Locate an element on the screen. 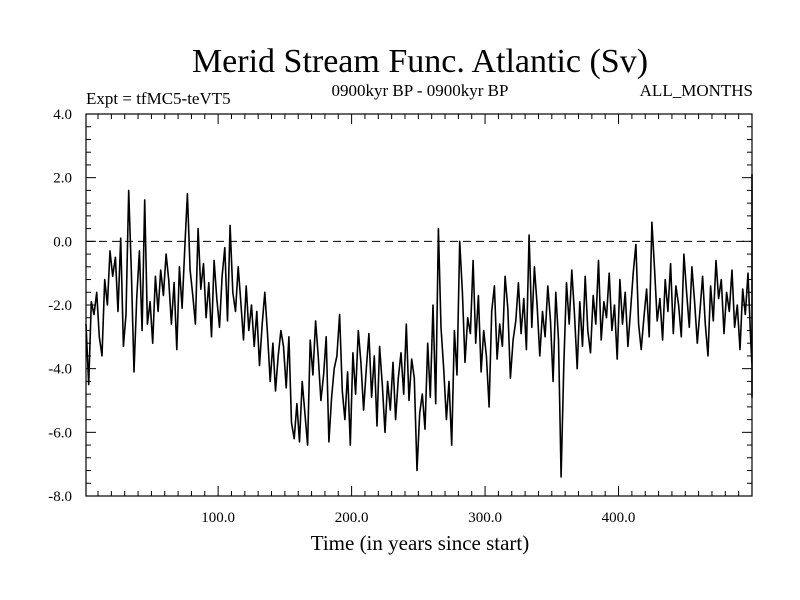 The image size is (800, 600). x-tick-label: 300.0 is located at coordinates (485, 518).